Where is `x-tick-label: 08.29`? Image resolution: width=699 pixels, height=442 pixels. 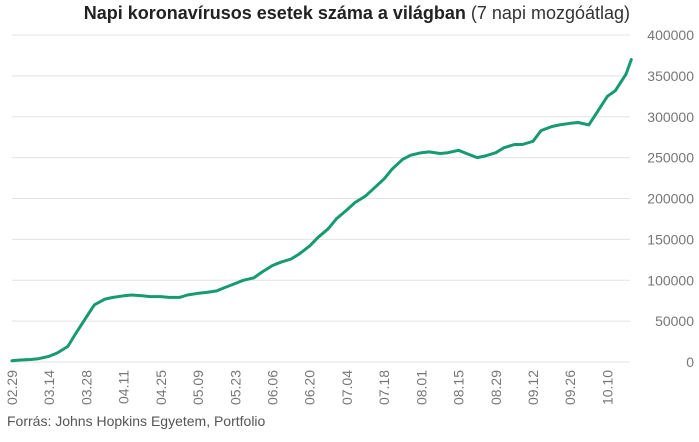
x-tick-label: 08.29 is located at coordinates (496, 387).